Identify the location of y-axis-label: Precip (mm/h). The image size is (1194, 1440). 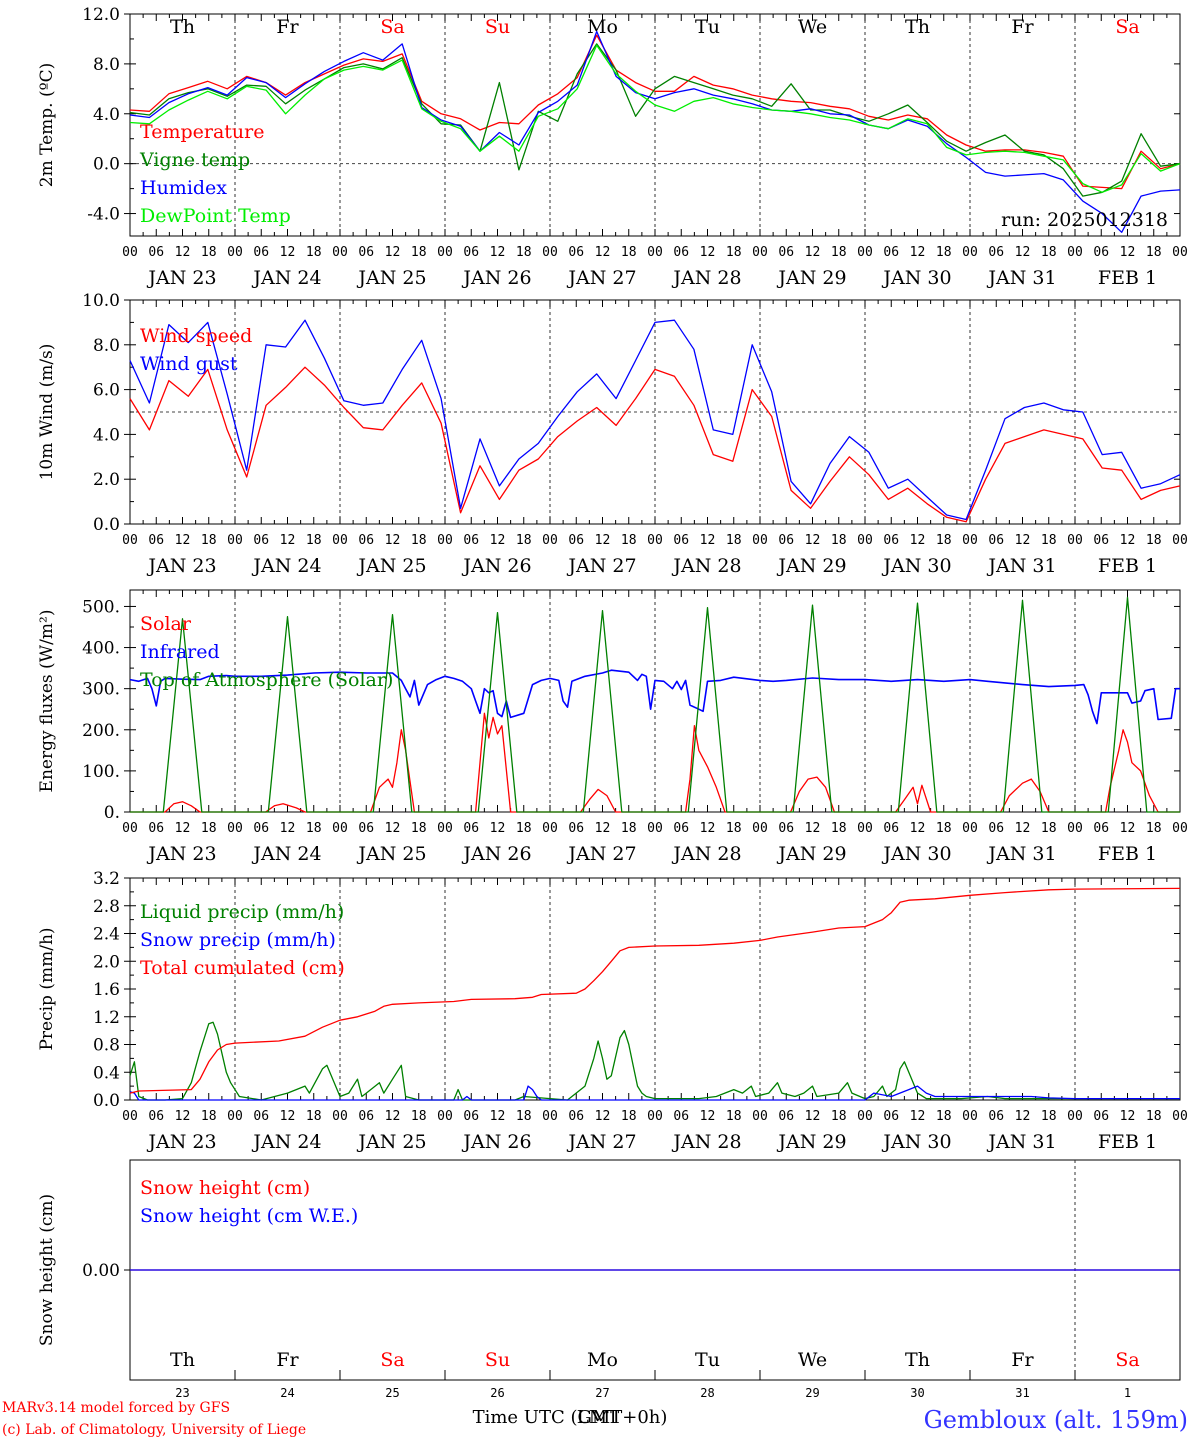
(47, 988).